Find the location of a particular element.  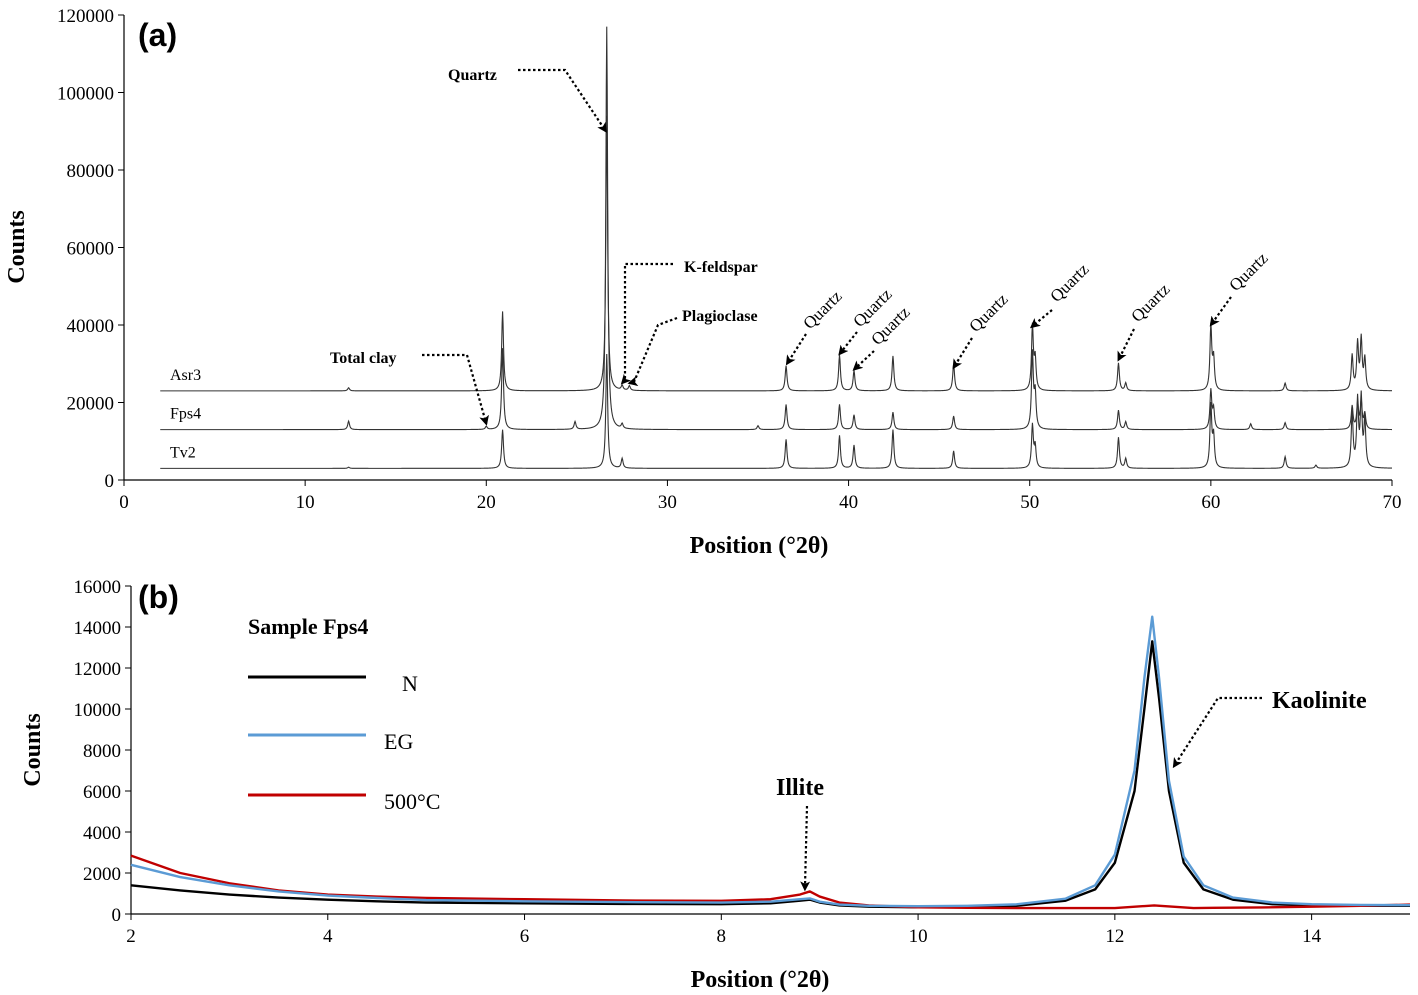

panel-a-x-tick-label: 40 is located at coordinates (848, 502).